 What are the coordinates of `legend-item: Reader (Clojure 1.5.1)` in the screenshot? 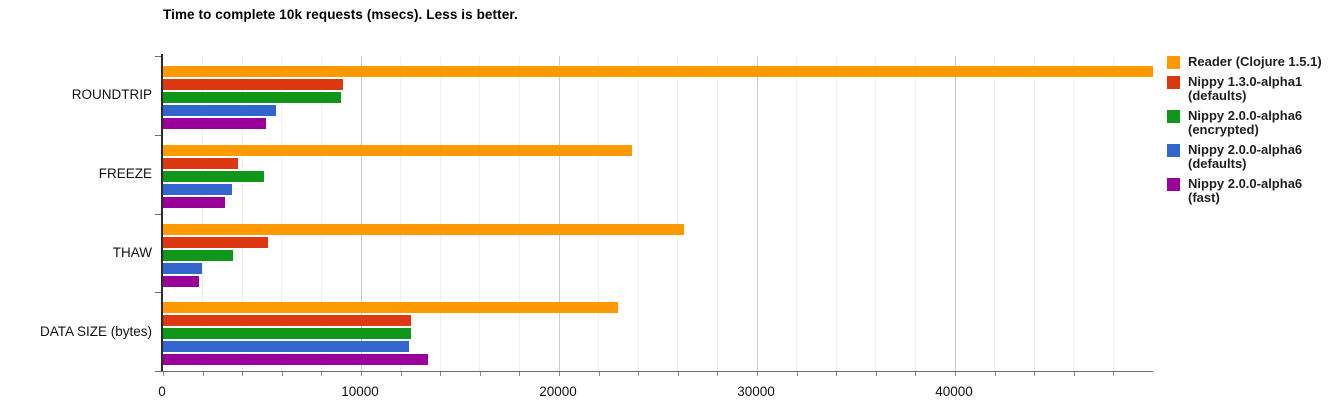 It's located at (1247, 62).